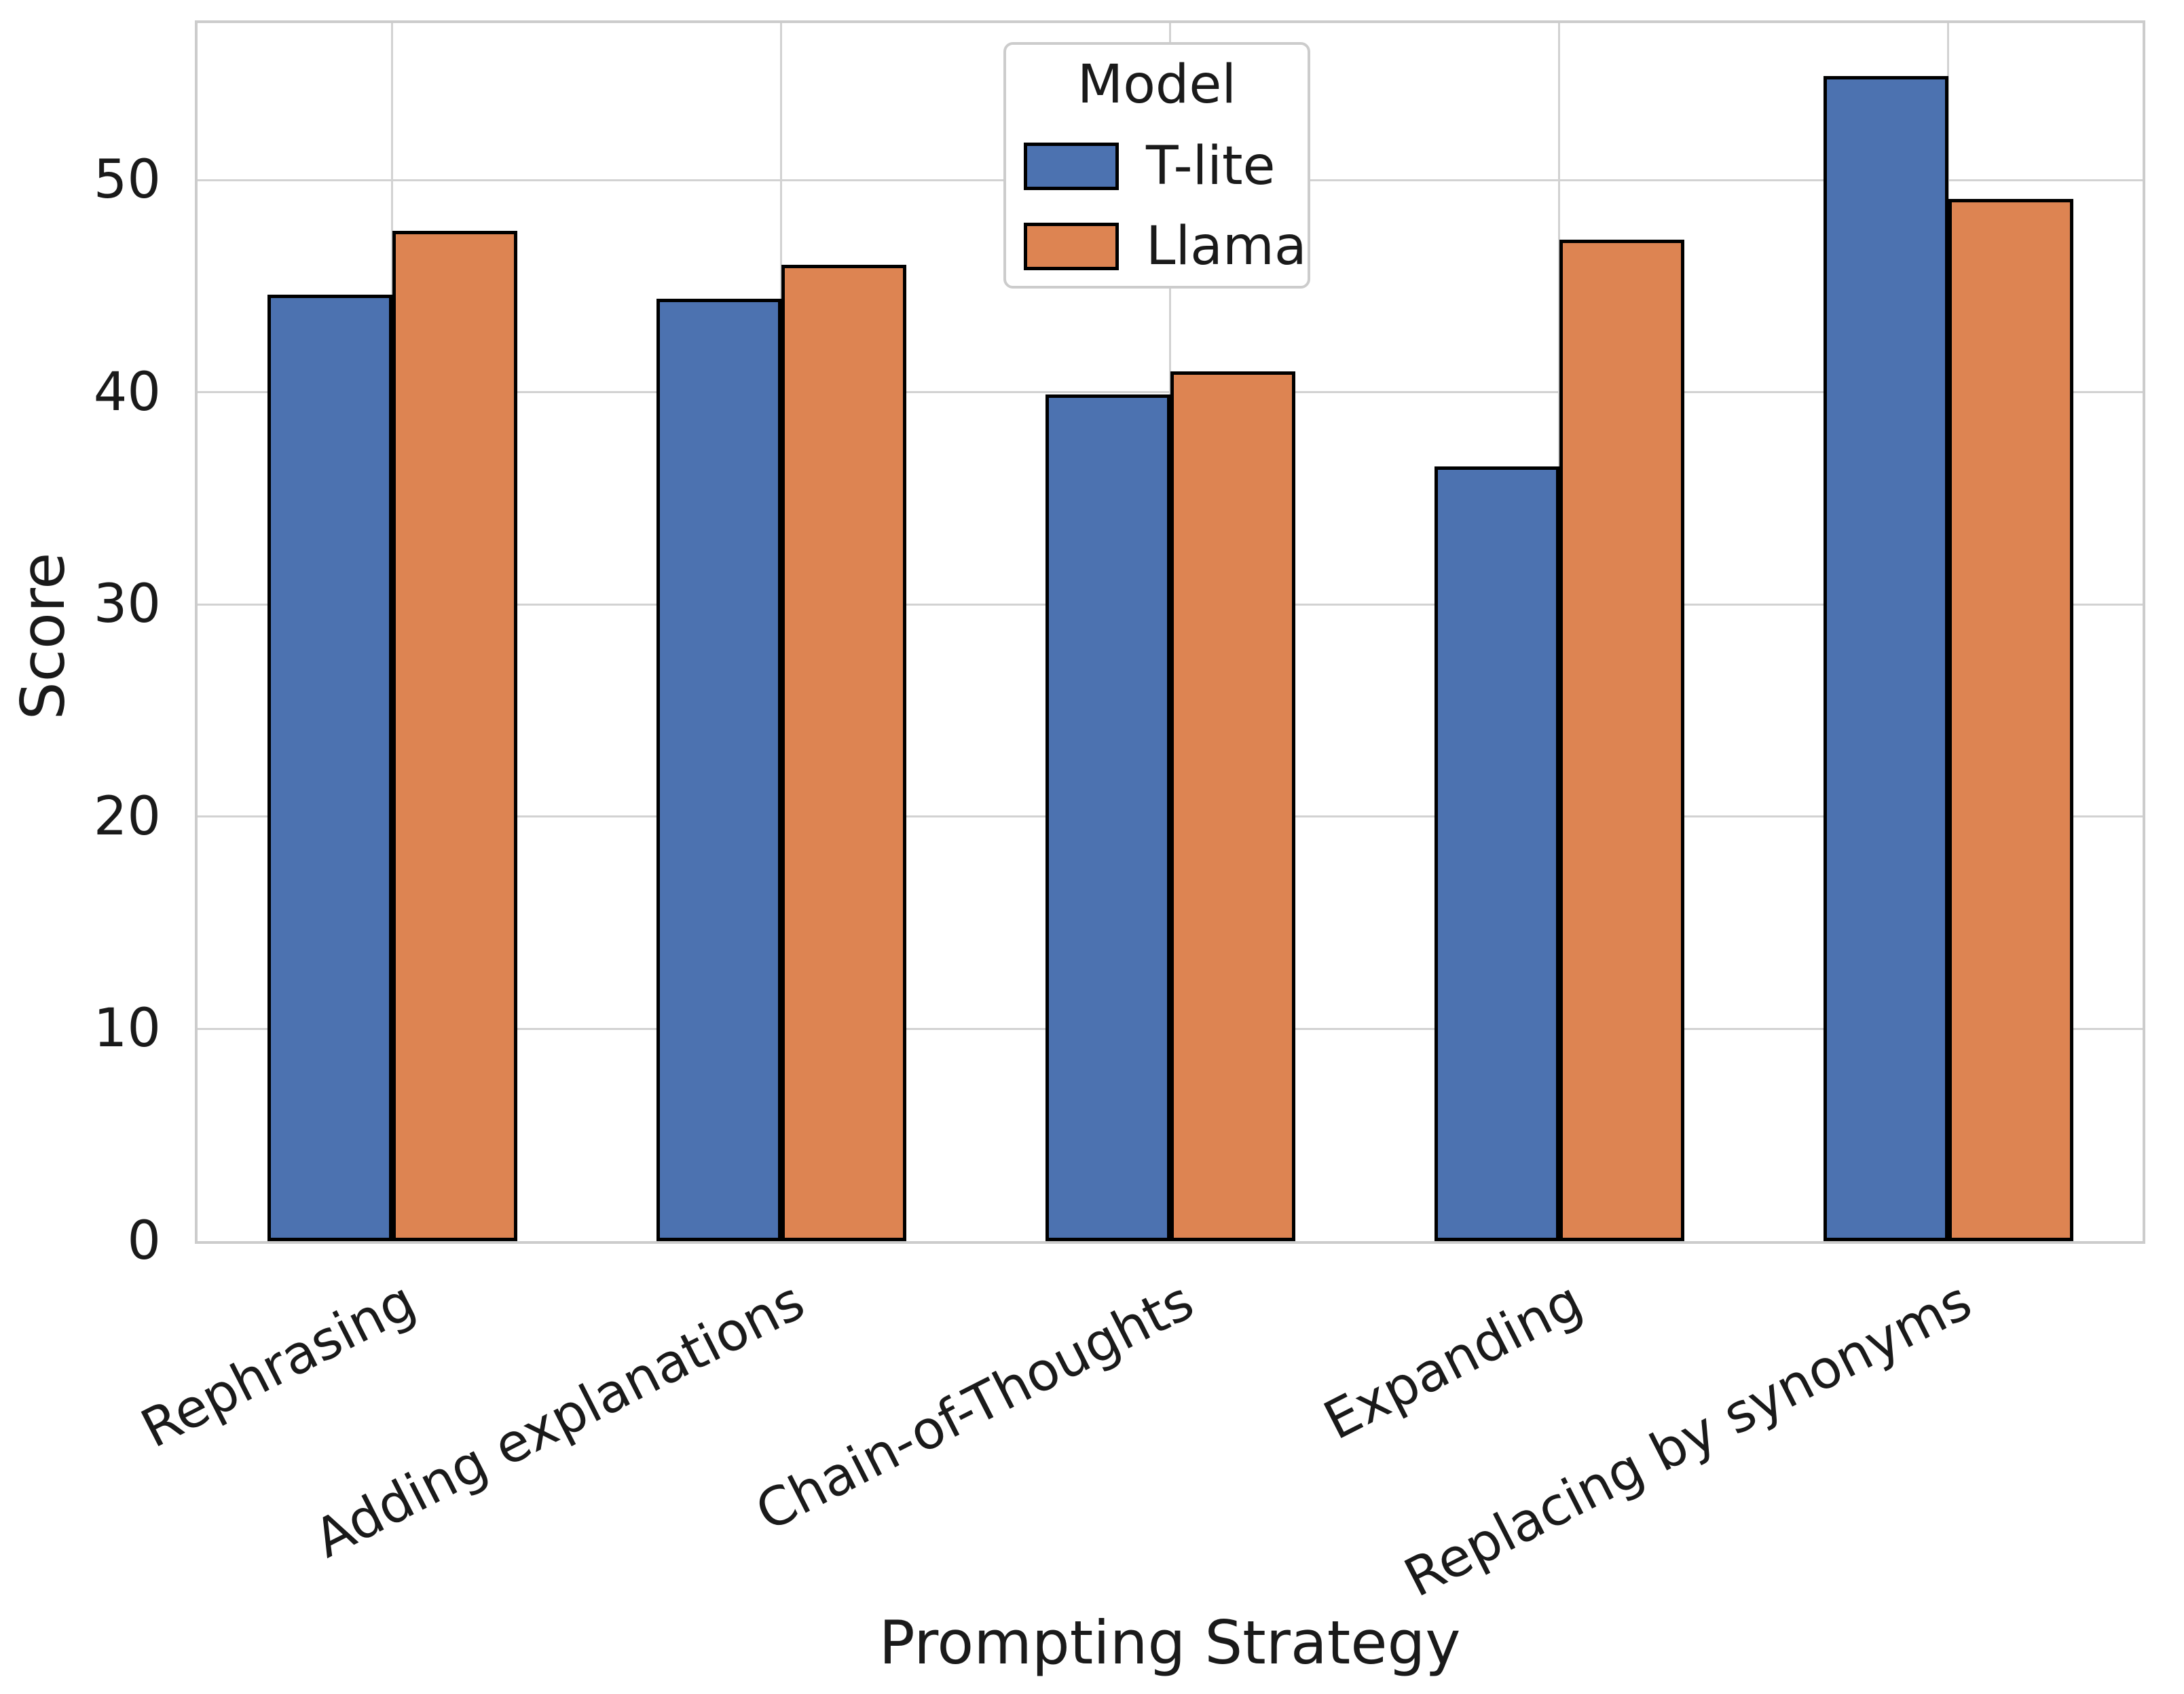 The image size is (2184, 1694). Describe the element at coordinates (1211, 166) in the screenshot. I see `legend-label-t-lite: T-lite` at that location.